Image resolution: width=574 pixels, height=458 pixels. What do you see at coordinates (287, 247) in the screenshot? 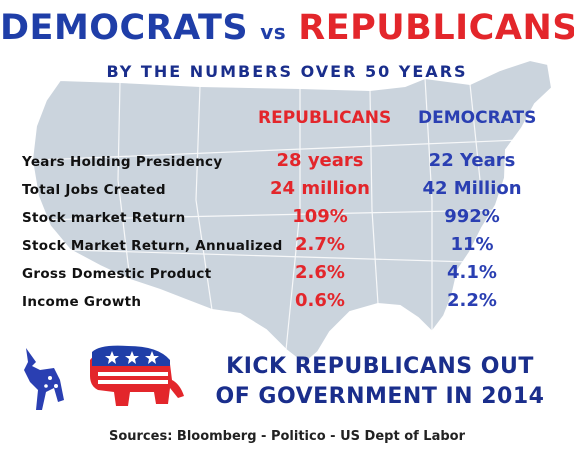
I see `stat-row: Stock Market Return, Annualized 2.7% 11%` at bounding box center [287, 247].